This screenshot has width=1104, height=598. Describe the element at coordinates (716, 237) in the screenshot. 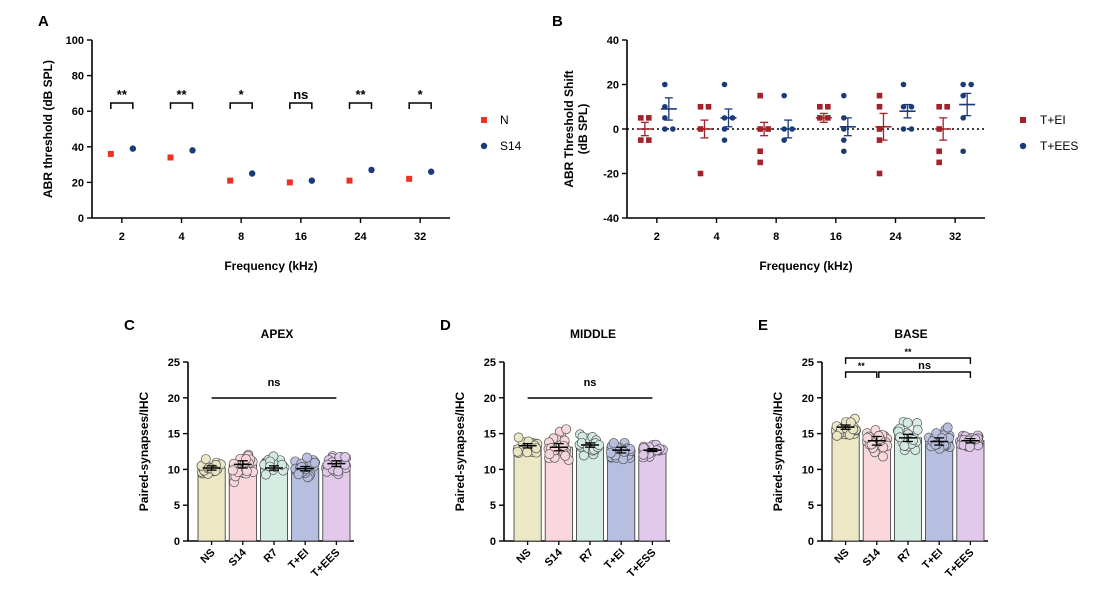

I see `x-tick-label: 4` at that location.